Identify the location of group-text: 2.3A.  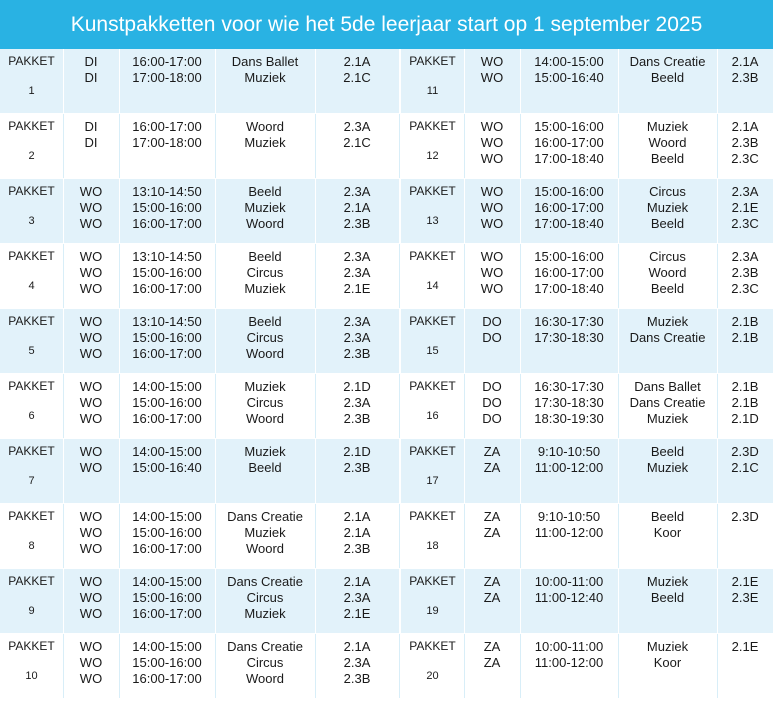
(745, 191).